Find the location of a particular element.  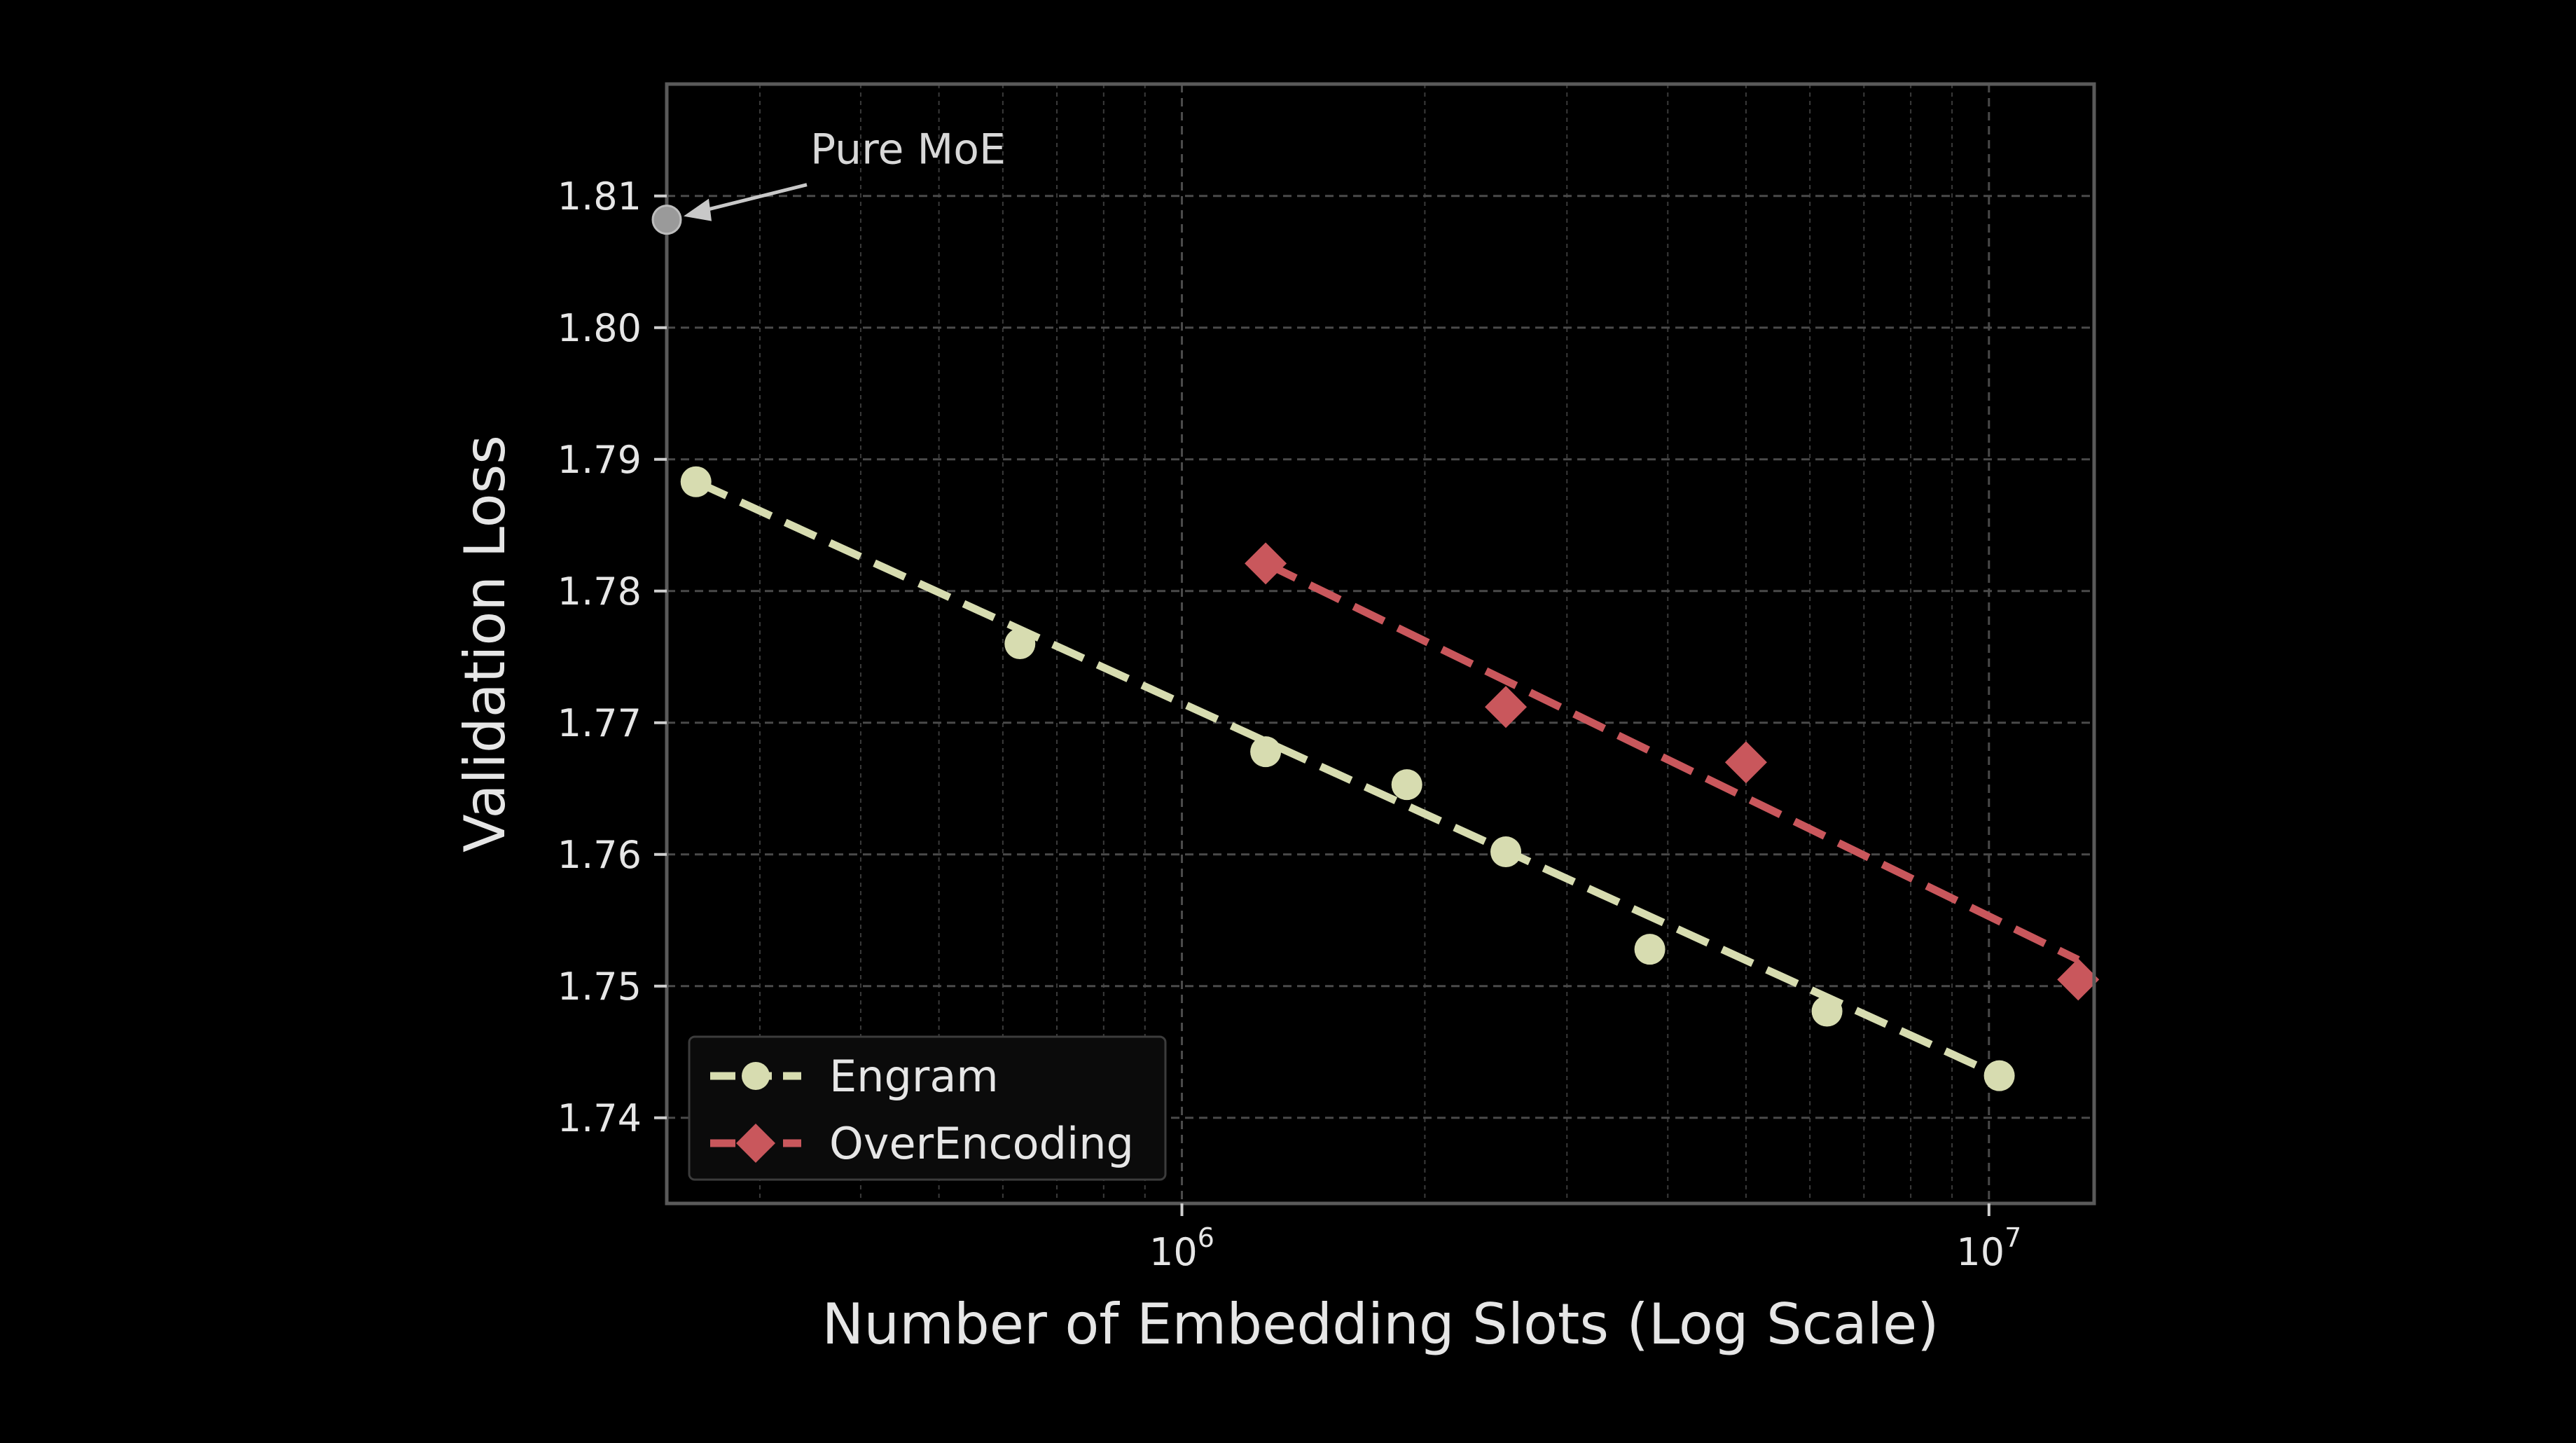

legend: Engram OverEncoding is located at coordinates (927, 1108).